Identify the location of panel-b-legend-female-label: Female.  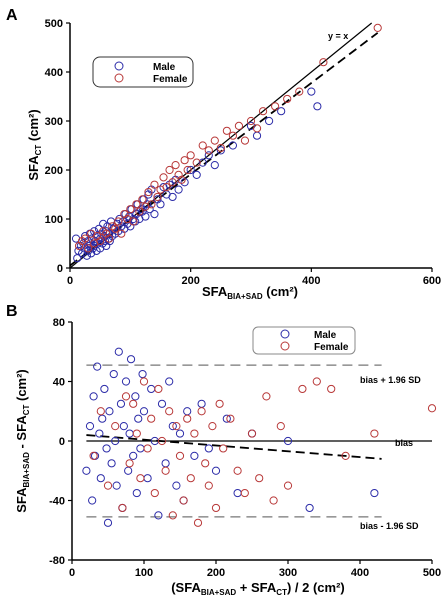
(331, 347).